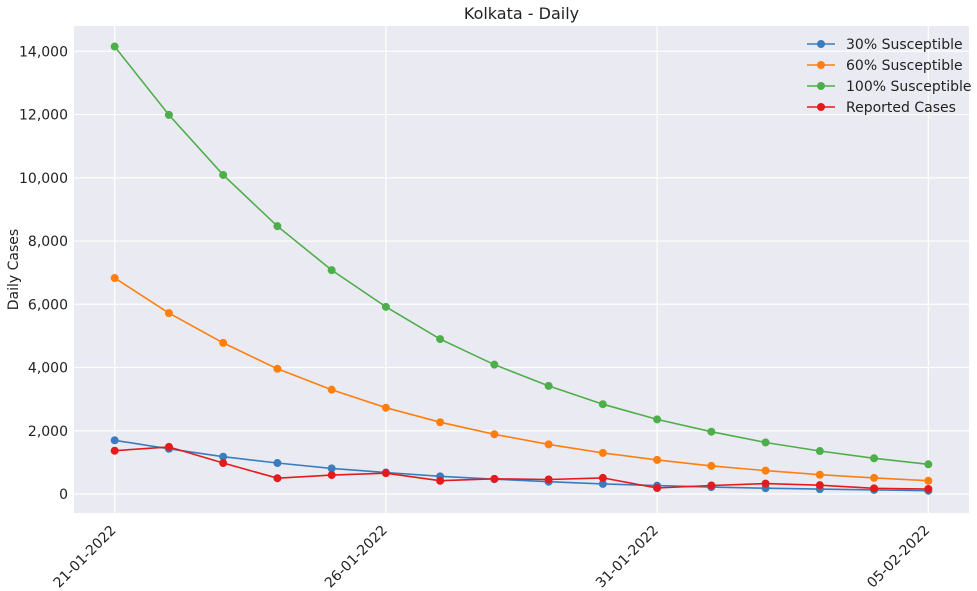  I want to click on y-tick-label: 4,000, so click(48, 369).